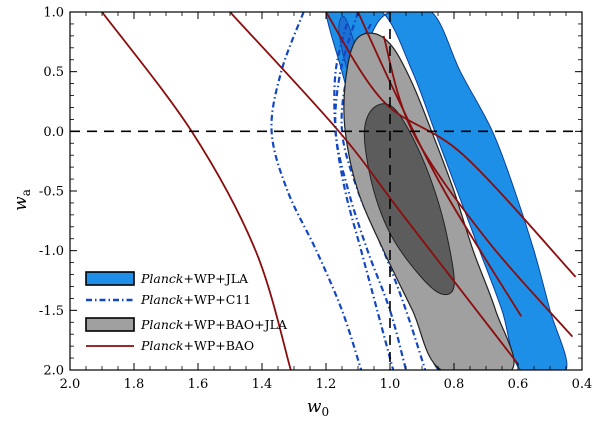  What do you see at coordinates (197, 345) in the screenshot?
I see `legend-label-bao: Planck+WP+BAO` at bounding box center [197, 345].